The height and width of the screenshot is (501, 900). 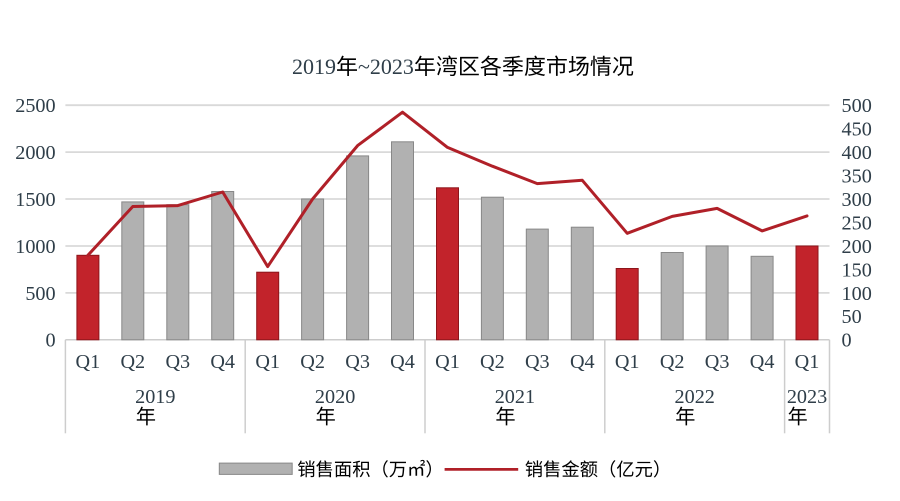 What do you see at coordinates (35, 247) in the screenshot?
I see `svg-text: 1000` at bounding box center [35, 247].